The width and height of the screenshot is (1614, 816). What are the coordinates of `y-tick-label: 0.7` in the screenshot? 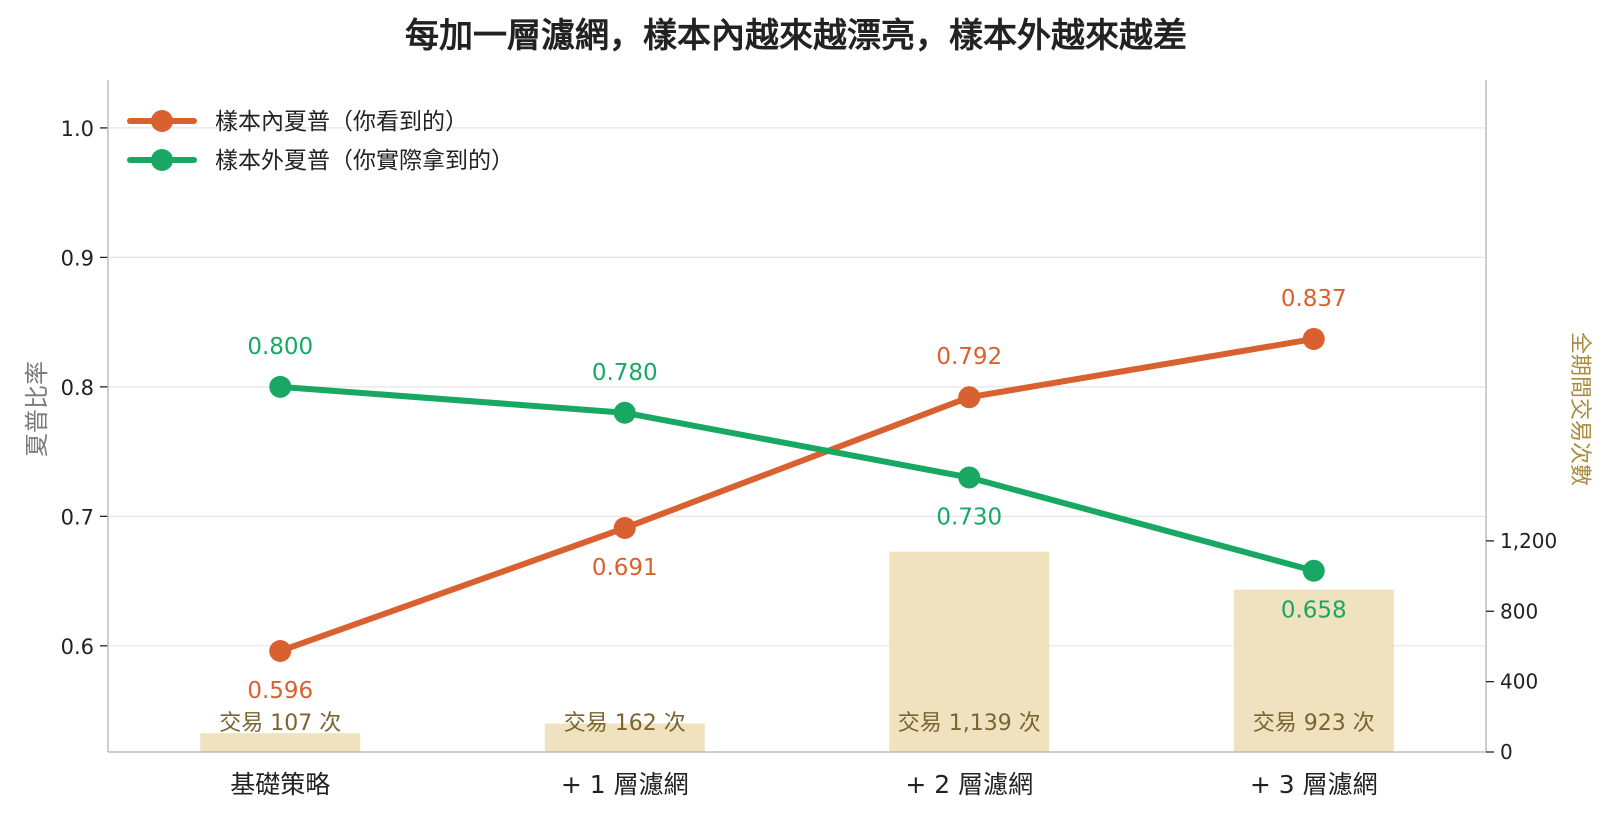 It's located at (77, 517).